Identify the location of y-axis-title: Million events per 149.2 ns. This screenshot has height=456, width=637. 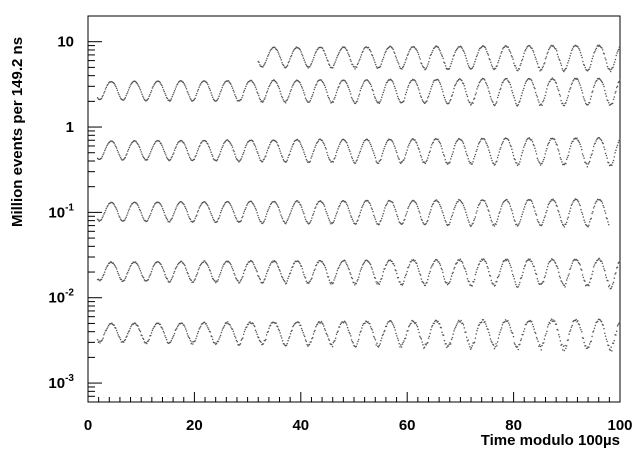
(17, 132).